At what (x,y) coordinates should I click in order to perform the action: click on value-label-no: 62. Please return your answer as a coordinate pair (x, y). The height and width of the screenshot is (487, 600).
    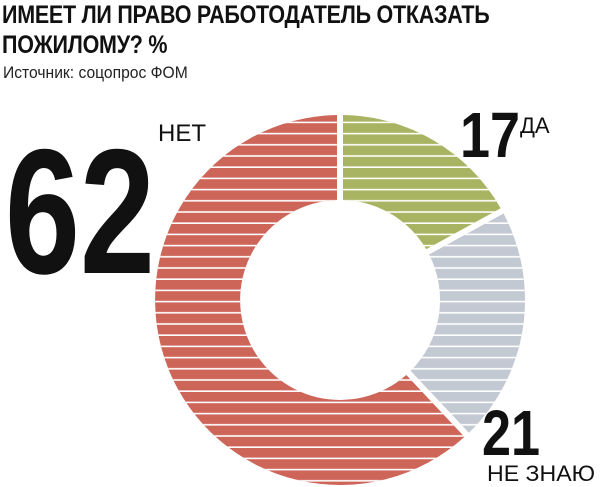
    Looking at the image, I should click on (80, 212).